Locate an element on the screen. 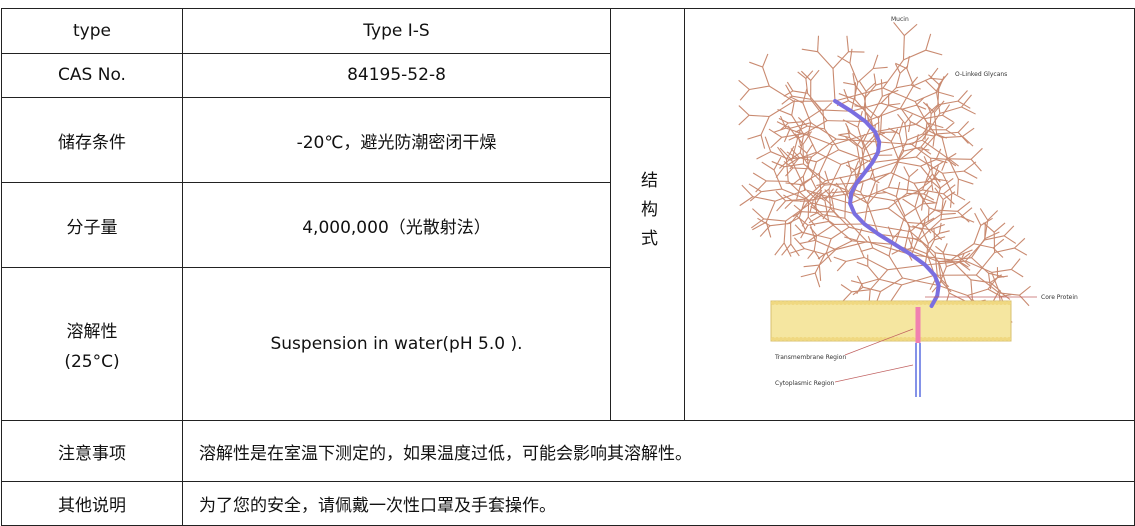 The image size is (1135, 526). value-cell: Suspension in water(pH 5.0 ). is located at coordinates (396, 344).